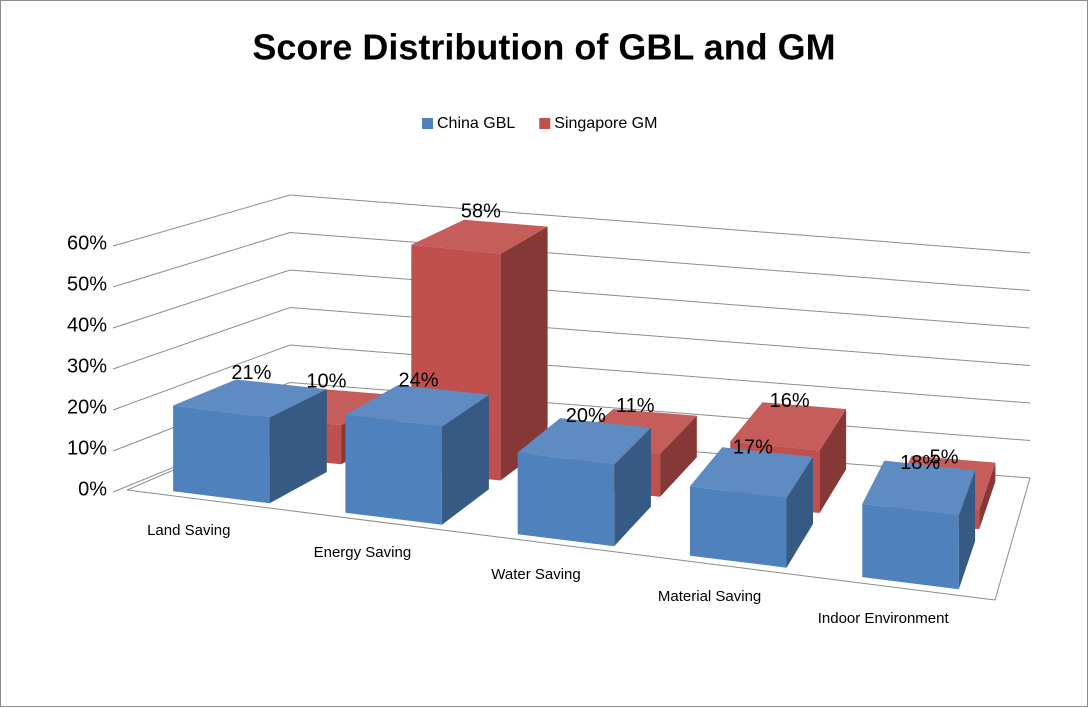 Image resolution: width=1089 pixels, height=708 pixels. Describe the element at coordinates (251, 373) in the screenshot. I see `value-label: 21%` at that location.